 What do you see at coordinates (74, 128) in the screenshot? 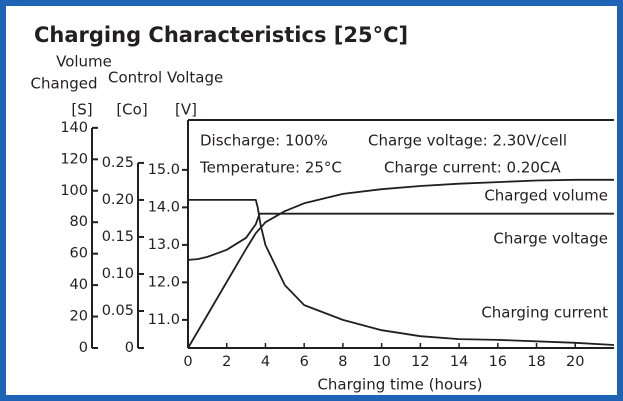
I see `y-tick-label: 140` at bounding box center [74, 128].